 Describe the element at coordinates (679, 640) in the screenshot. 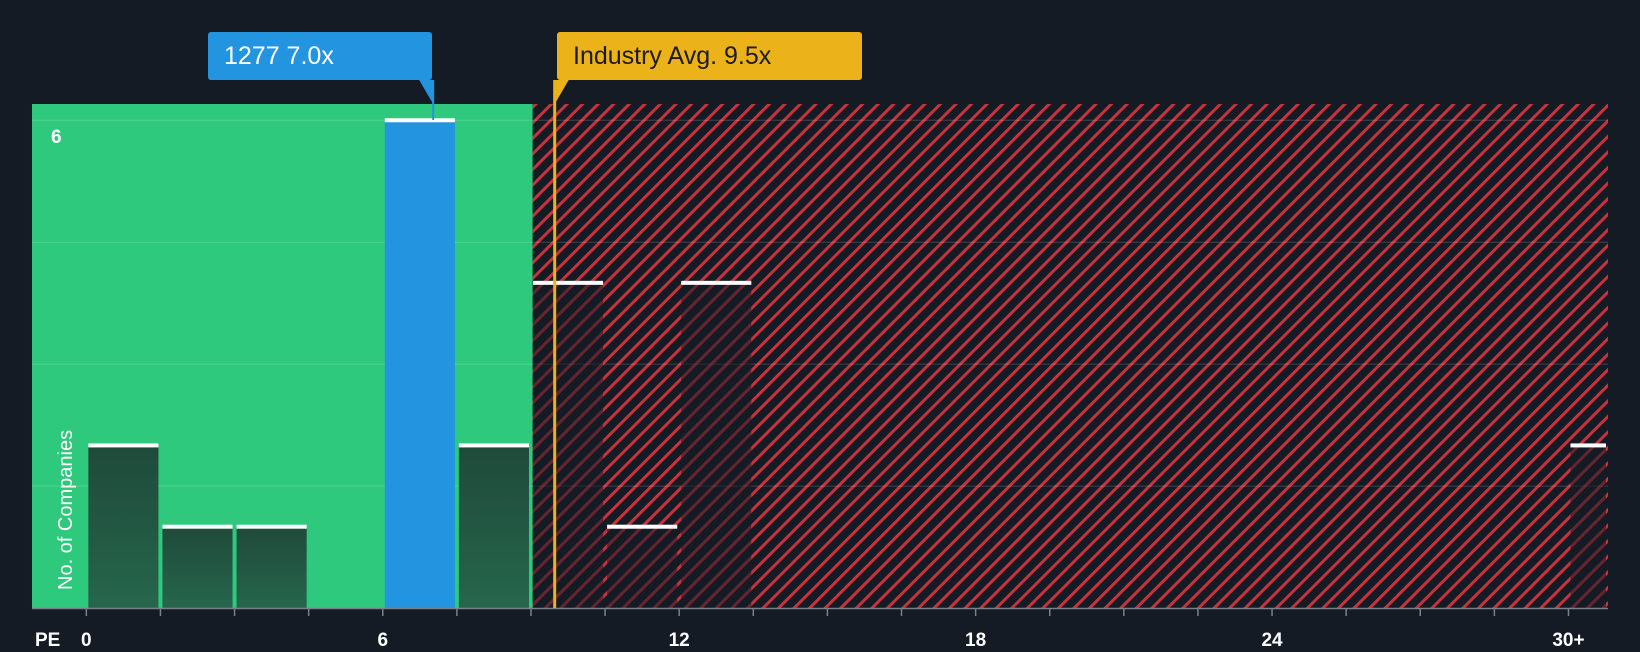

I see `x-tick-label-2: 12` at that location.